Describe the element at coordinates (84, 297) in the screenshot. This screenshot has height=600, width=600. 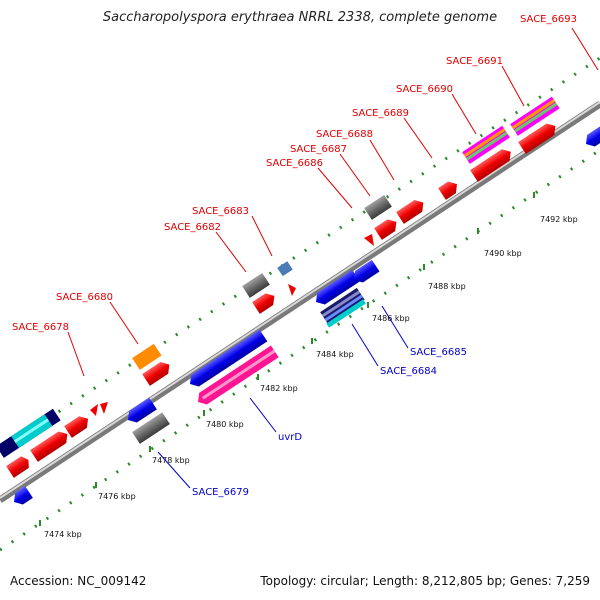
I see `gene-label-sace-6680: SACE_6680` at that location.